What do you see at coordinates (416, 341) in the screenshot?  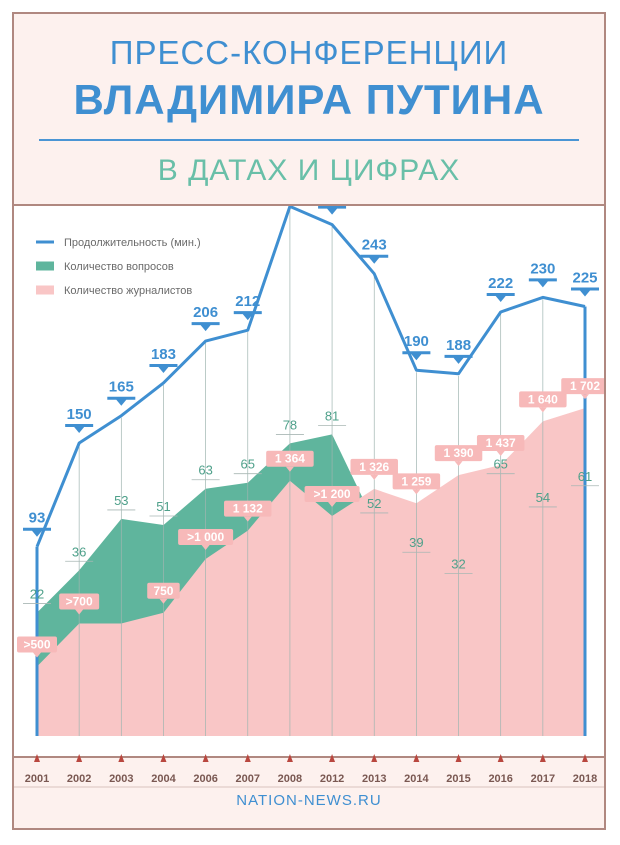 I see `duration-label: 190` at bounding box center [416, 341].